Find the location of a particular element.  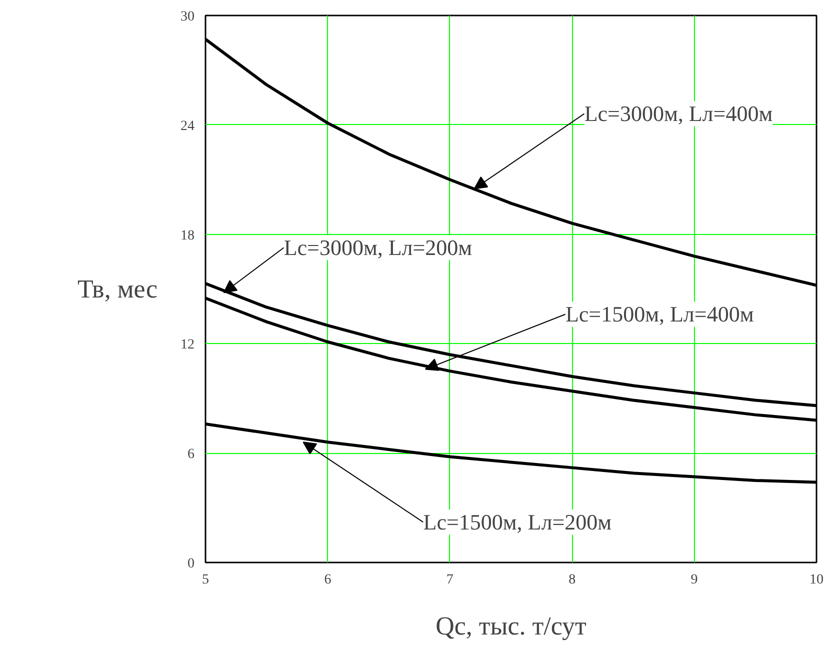

x-tick-label: 10 is located at coordinates (817, 580).